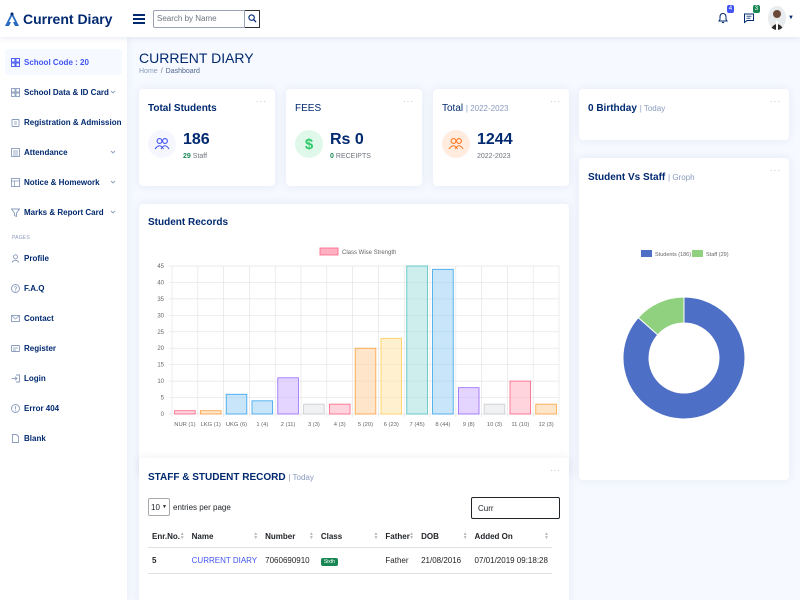 The width and height of the screenshot is (800, 600). Describe the element at coordinates (40, 348) in the screenshot. I see `sidebar-page-label: Register` at that location.